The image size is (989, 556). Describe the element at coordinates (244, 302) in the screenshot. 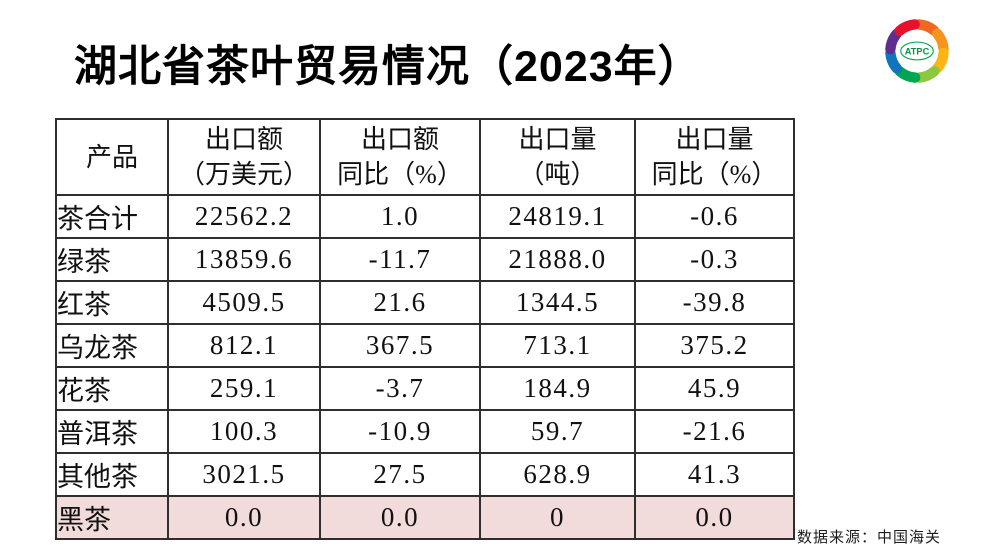

I see `table-cell: 4509.5` at that location.